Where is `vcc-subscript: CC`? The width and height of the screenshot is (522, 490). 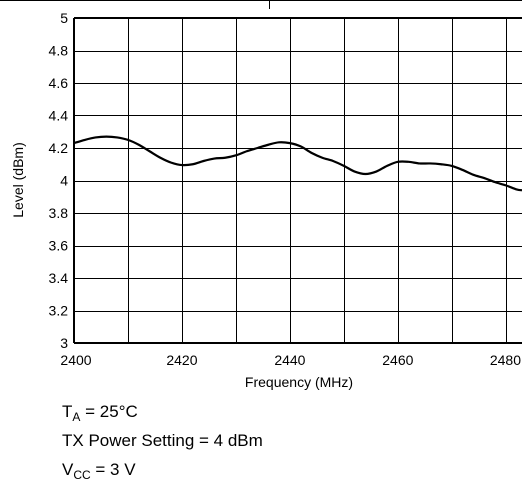
vcc-subscript: CC is located at coordinates (82, 475).